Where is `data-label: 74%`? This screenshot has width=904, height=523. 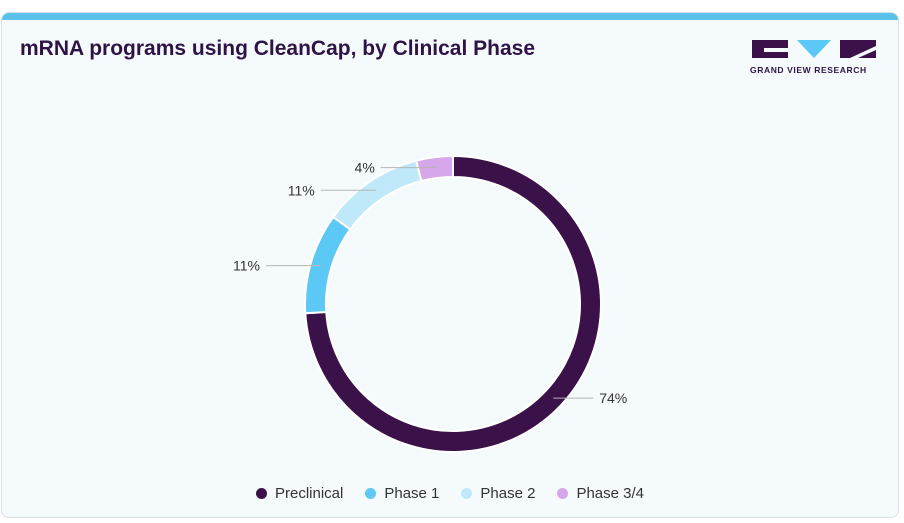
data-label: 74% is located at coordinates (613, 398).